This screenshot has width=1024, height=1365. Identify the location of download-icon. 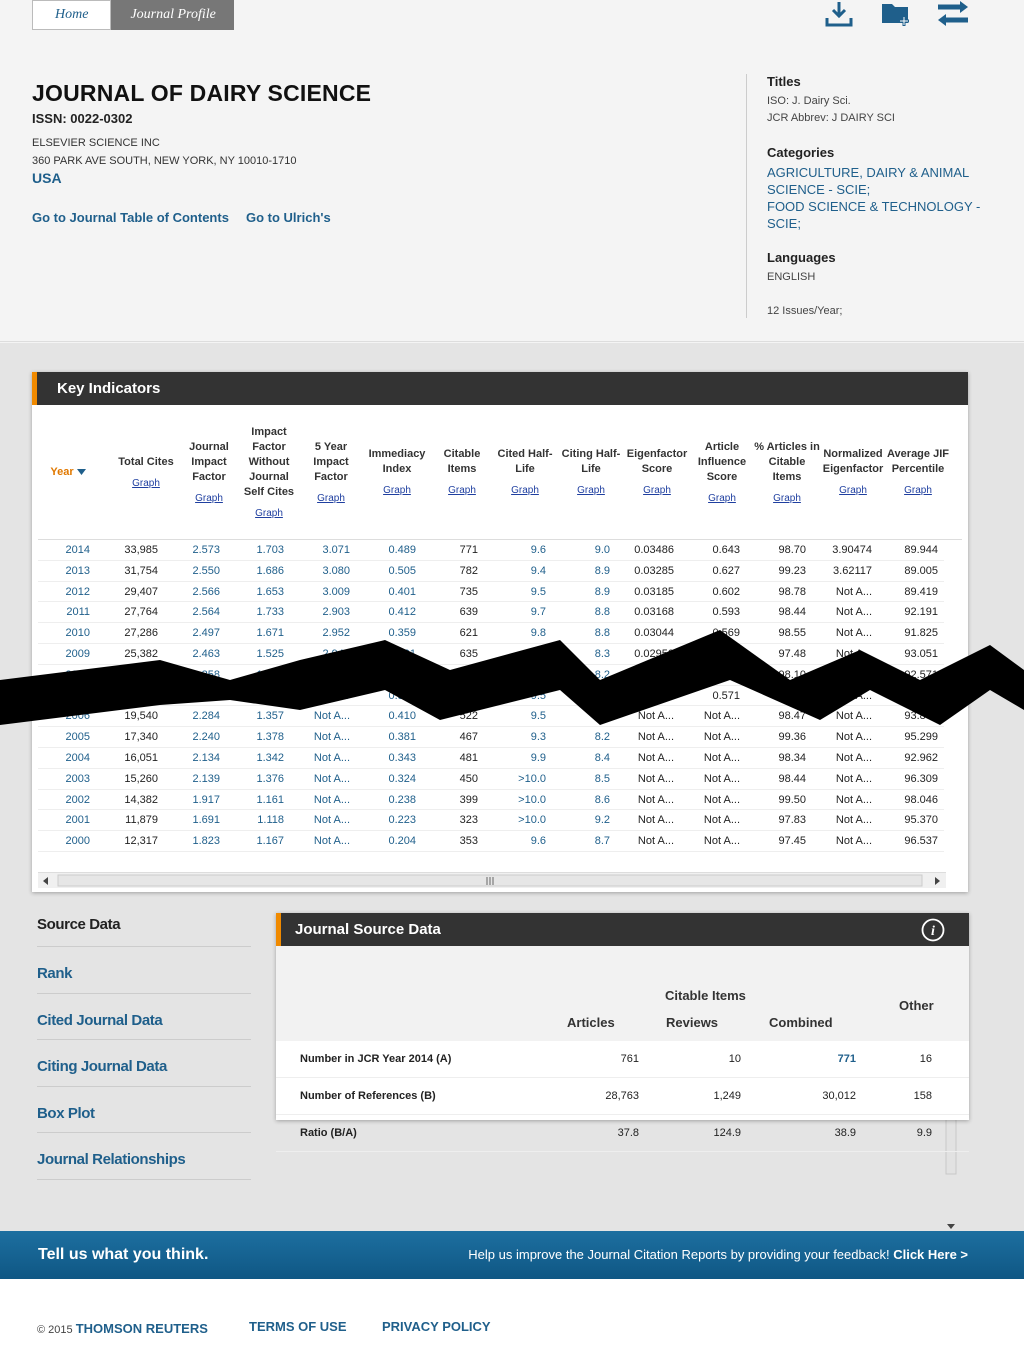
(839, 14).